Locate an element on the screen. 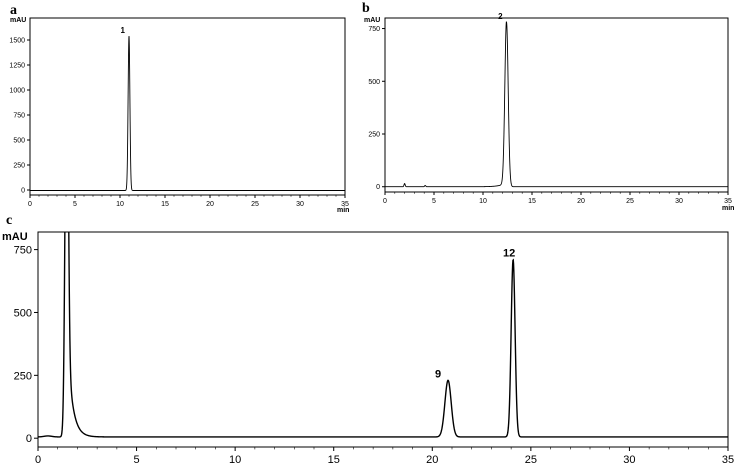 This screenshot has width=738, height=466. chromatogram-trace is located at coordinates (187, 113).